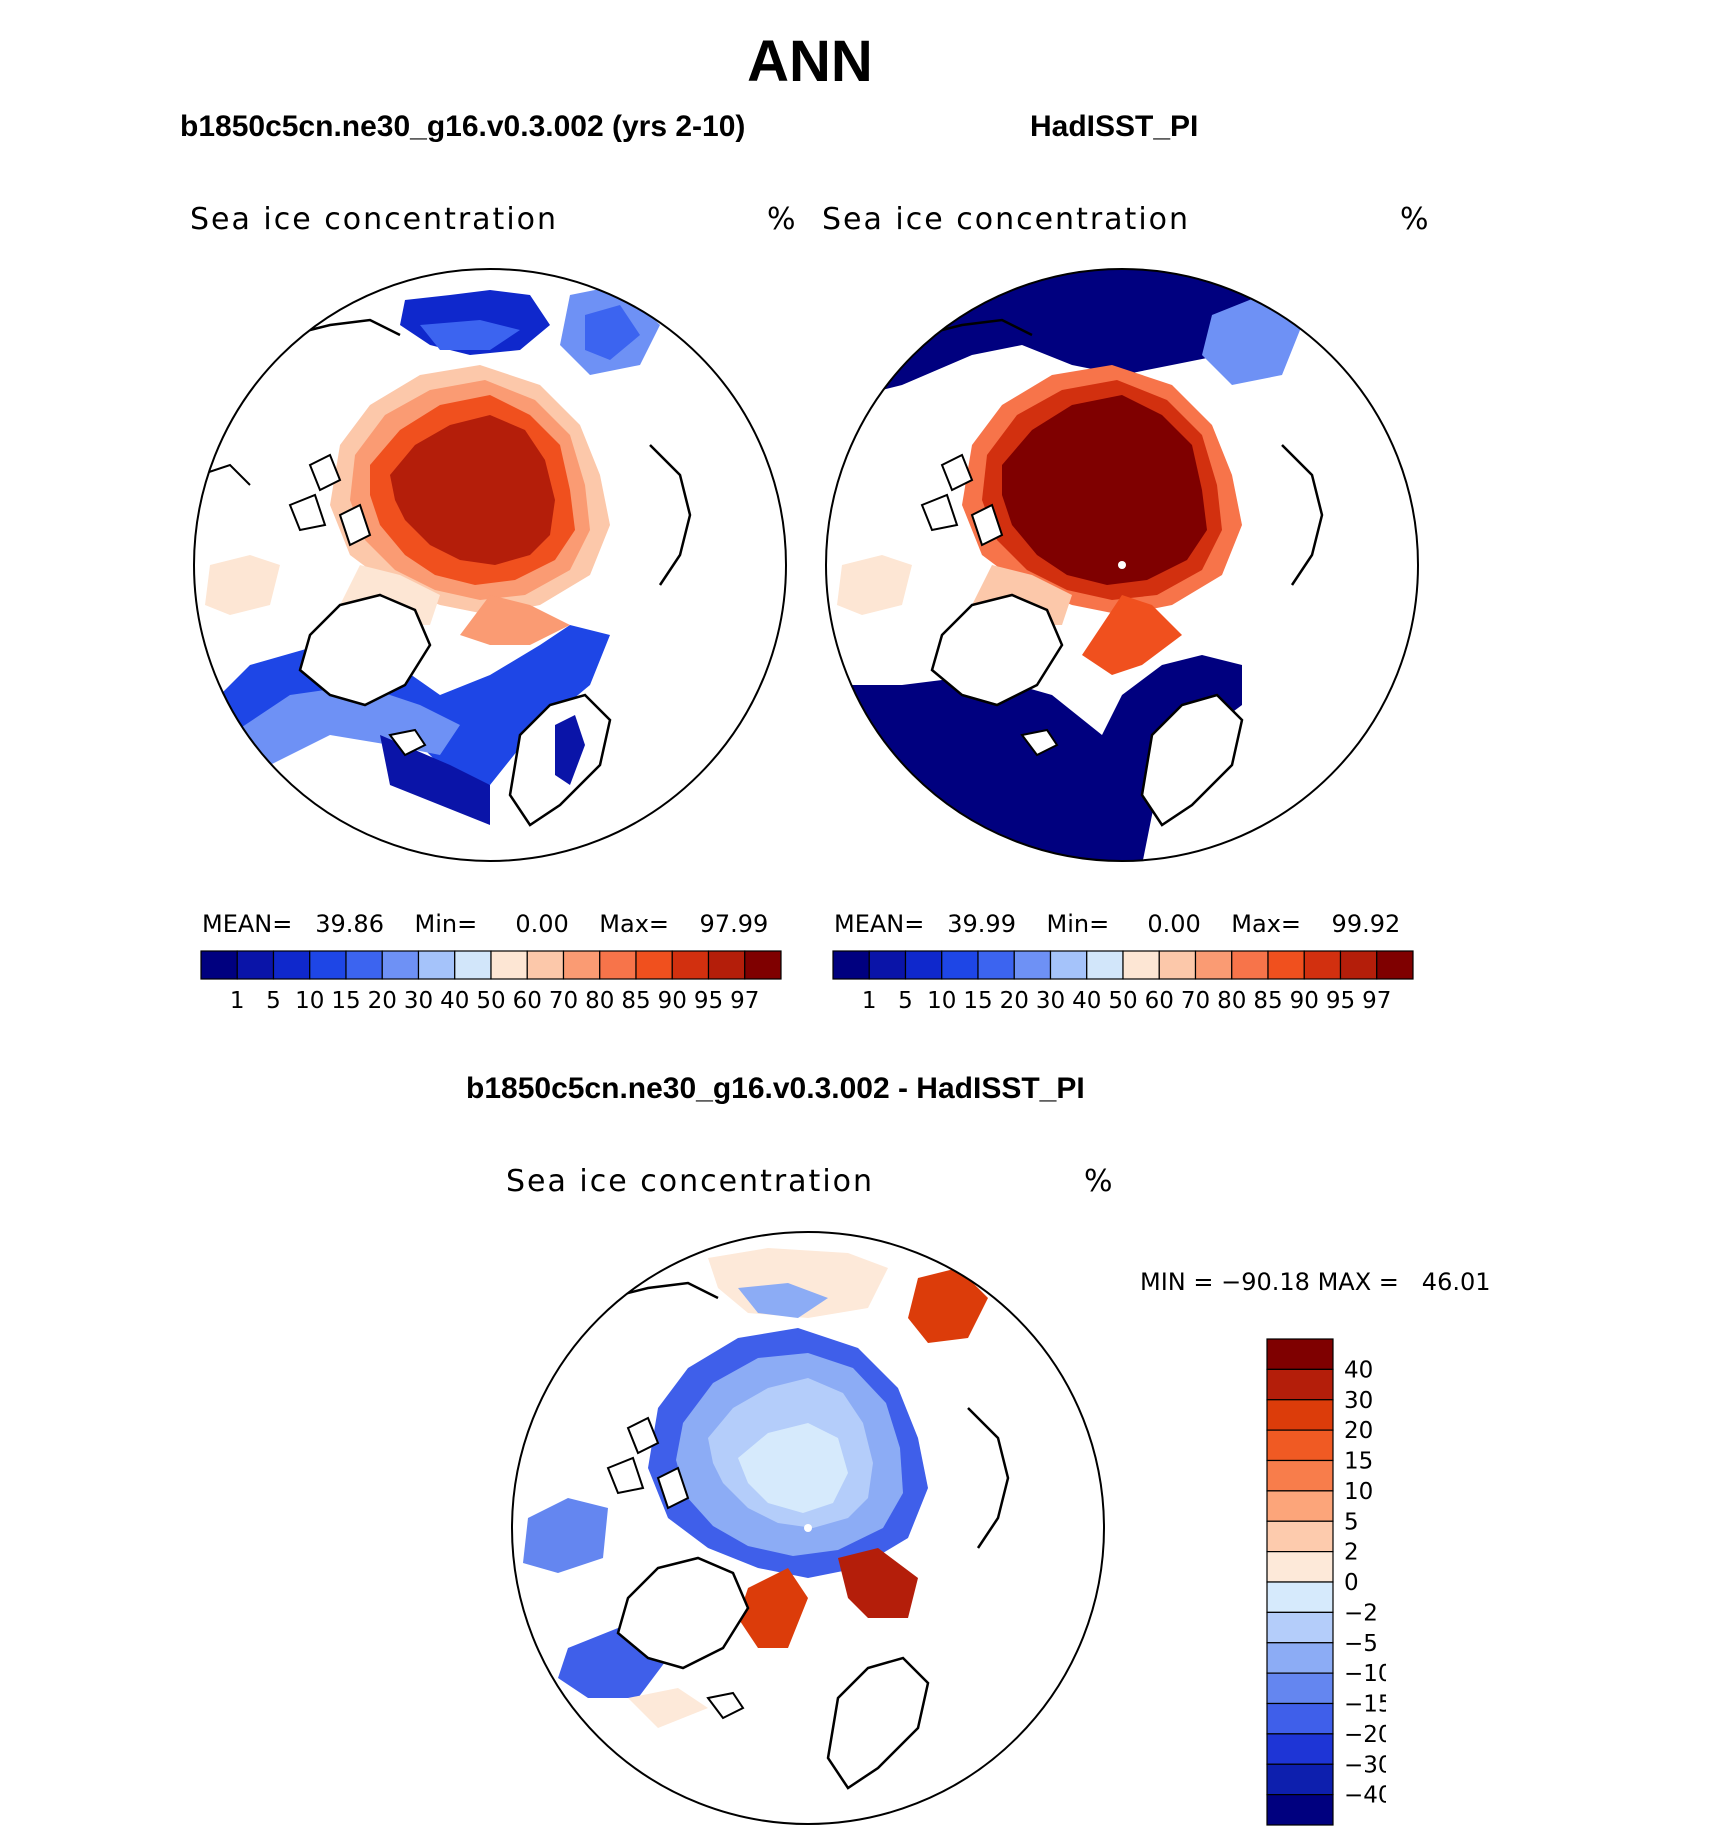  Describe the element at coordinates (1365, 1705) in the screenshot. I see `diff-colorbar-label: −15` at that location.